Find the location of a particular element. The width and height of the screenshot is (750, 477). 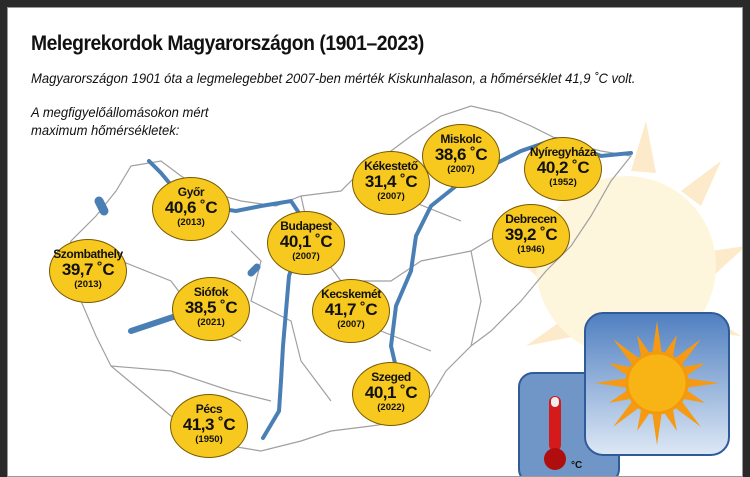

station-year: (1946) is located at coordinates (531, 249).